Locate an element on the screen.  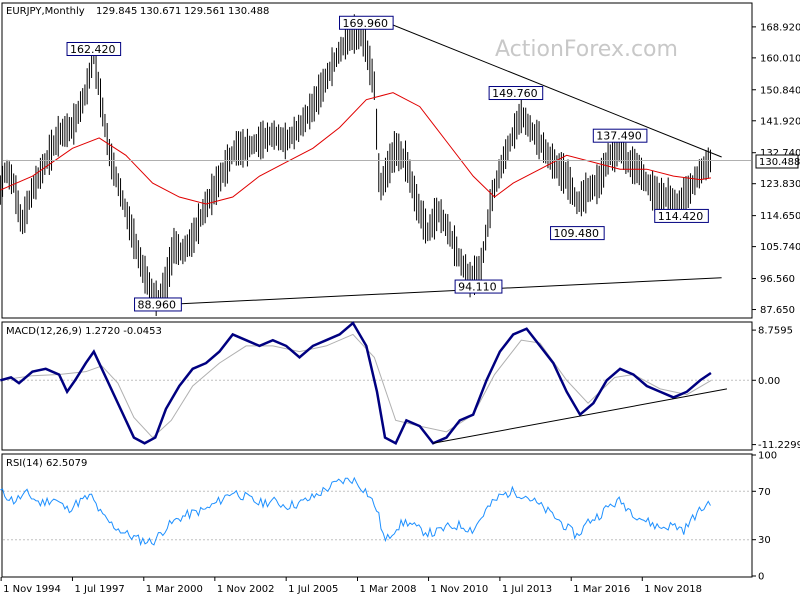
price-annotation-label: 109.480 is located at coordinates (577, 233).